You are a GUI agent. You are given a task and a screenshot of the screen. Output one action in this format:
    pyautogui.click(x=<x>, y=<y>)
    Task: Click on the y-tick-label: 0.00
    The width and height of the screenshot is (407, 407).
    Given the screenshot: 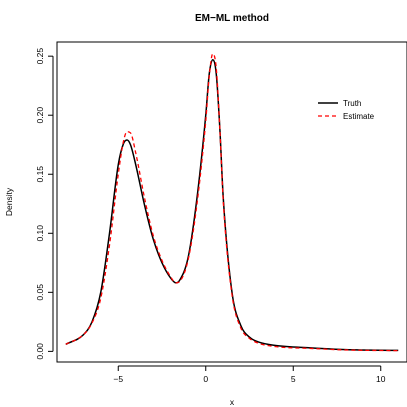 What is the action you would take?
    pyautogui.click(x=40, y=351)
    